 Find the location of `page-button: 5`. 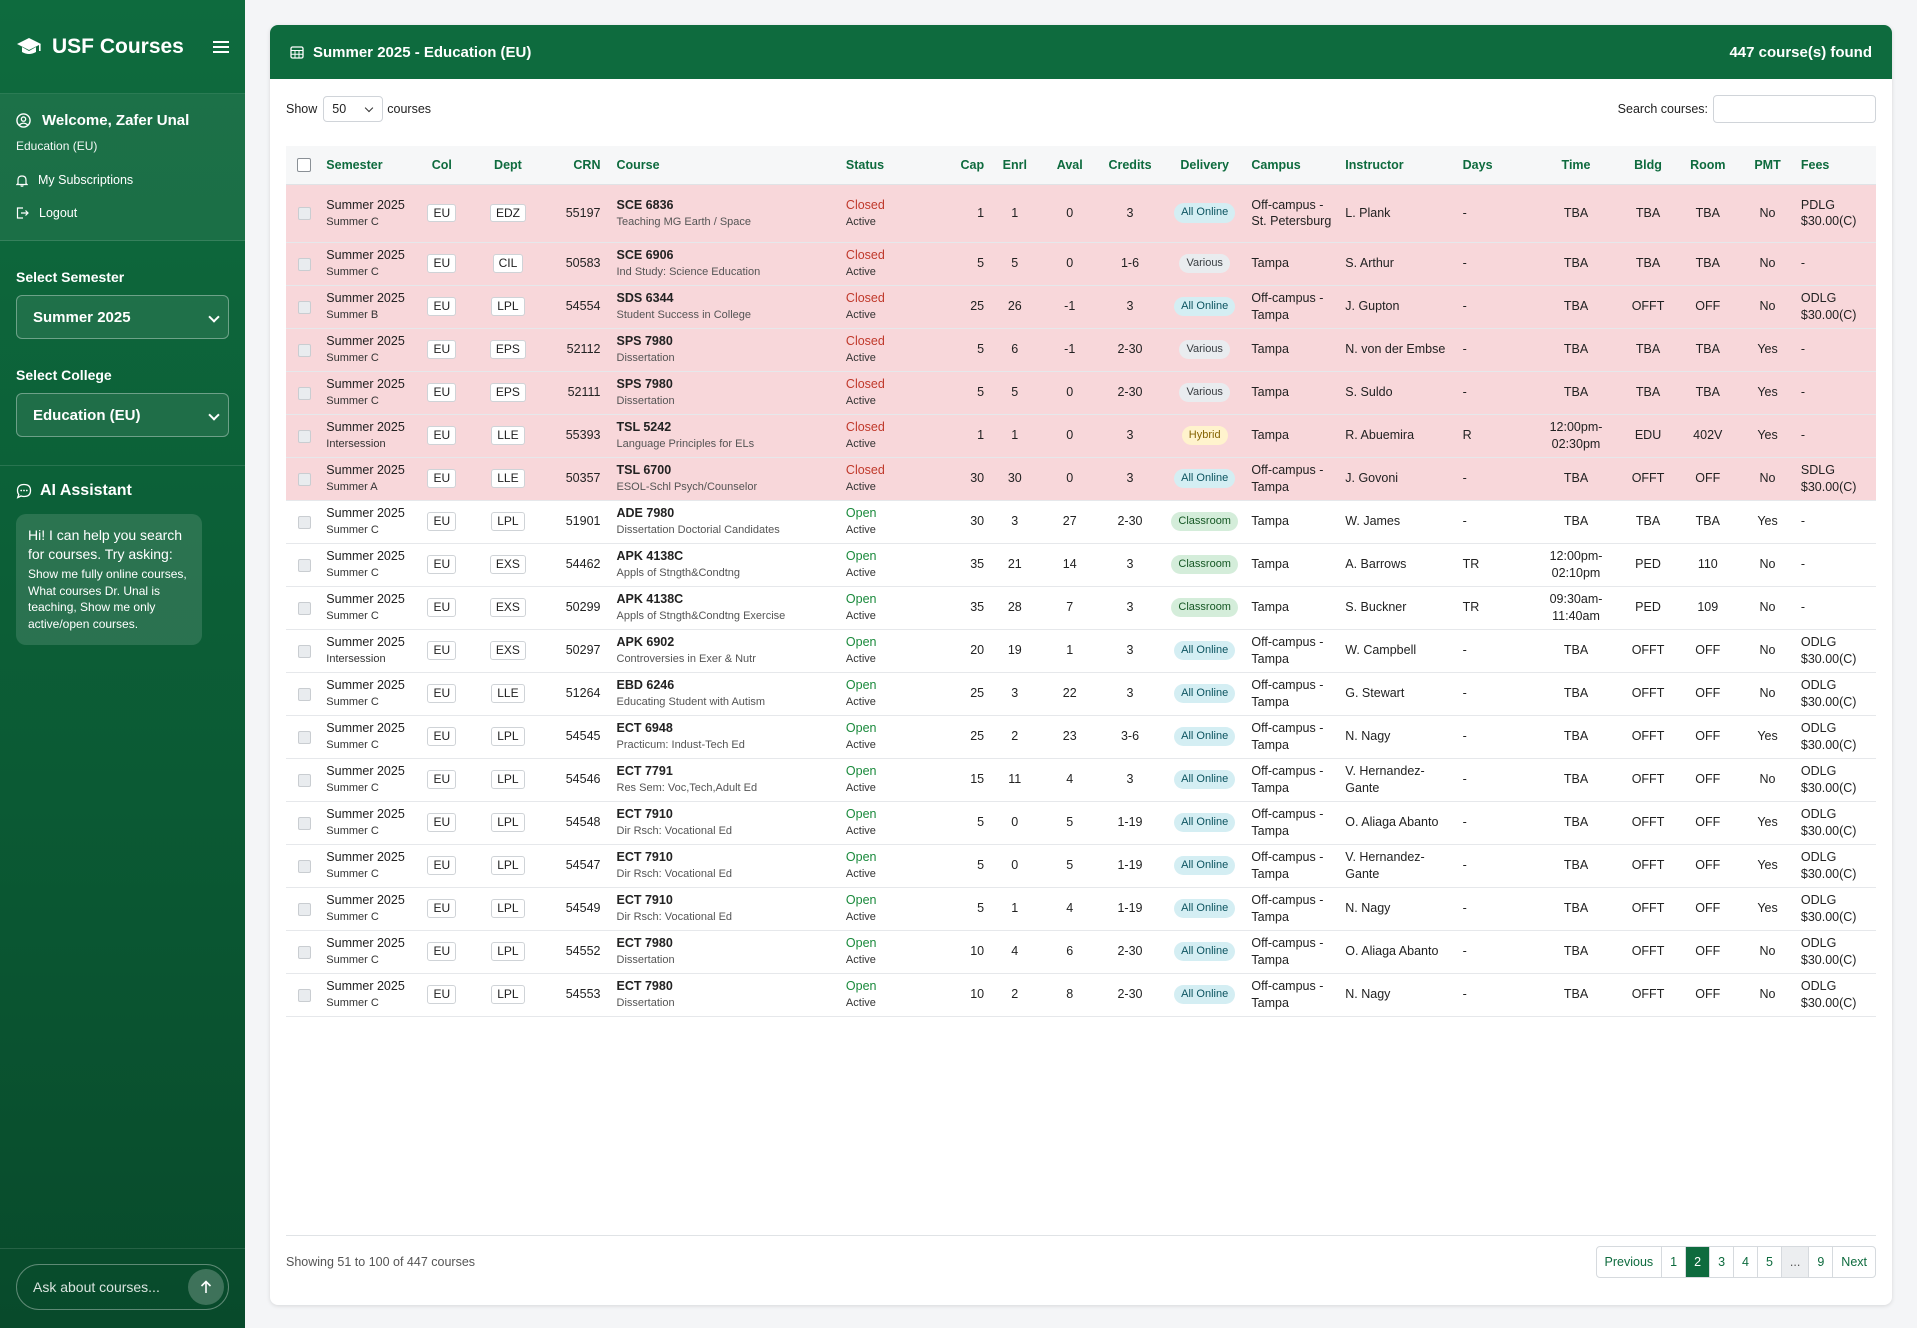

page-button: 5 is located at coordinates (1768, 1261).